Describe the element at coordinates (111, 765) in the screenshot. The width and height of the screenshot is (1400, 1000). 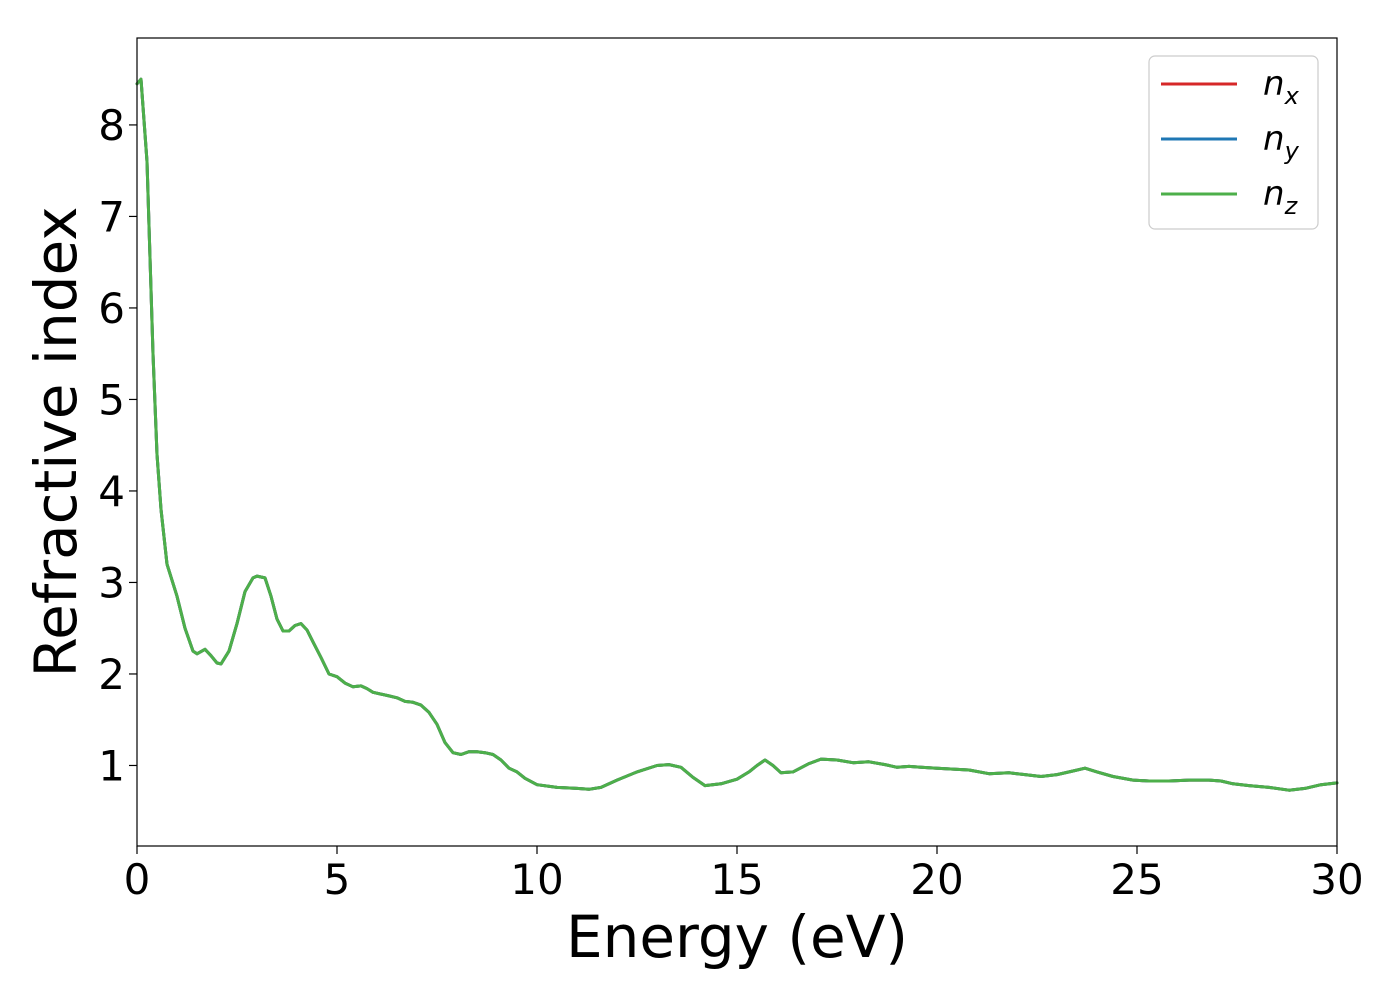
I see `y-tick-label: 1` at that location.